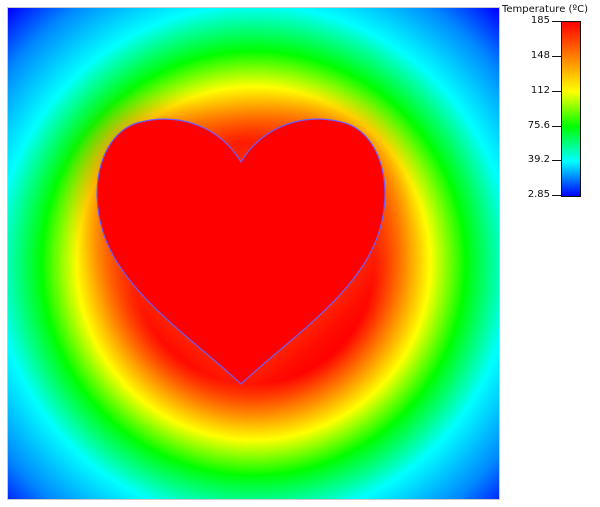  Describe the element at coordinates (540, 20) in the screenshot. I see `tick-label-185: 185` at that location.